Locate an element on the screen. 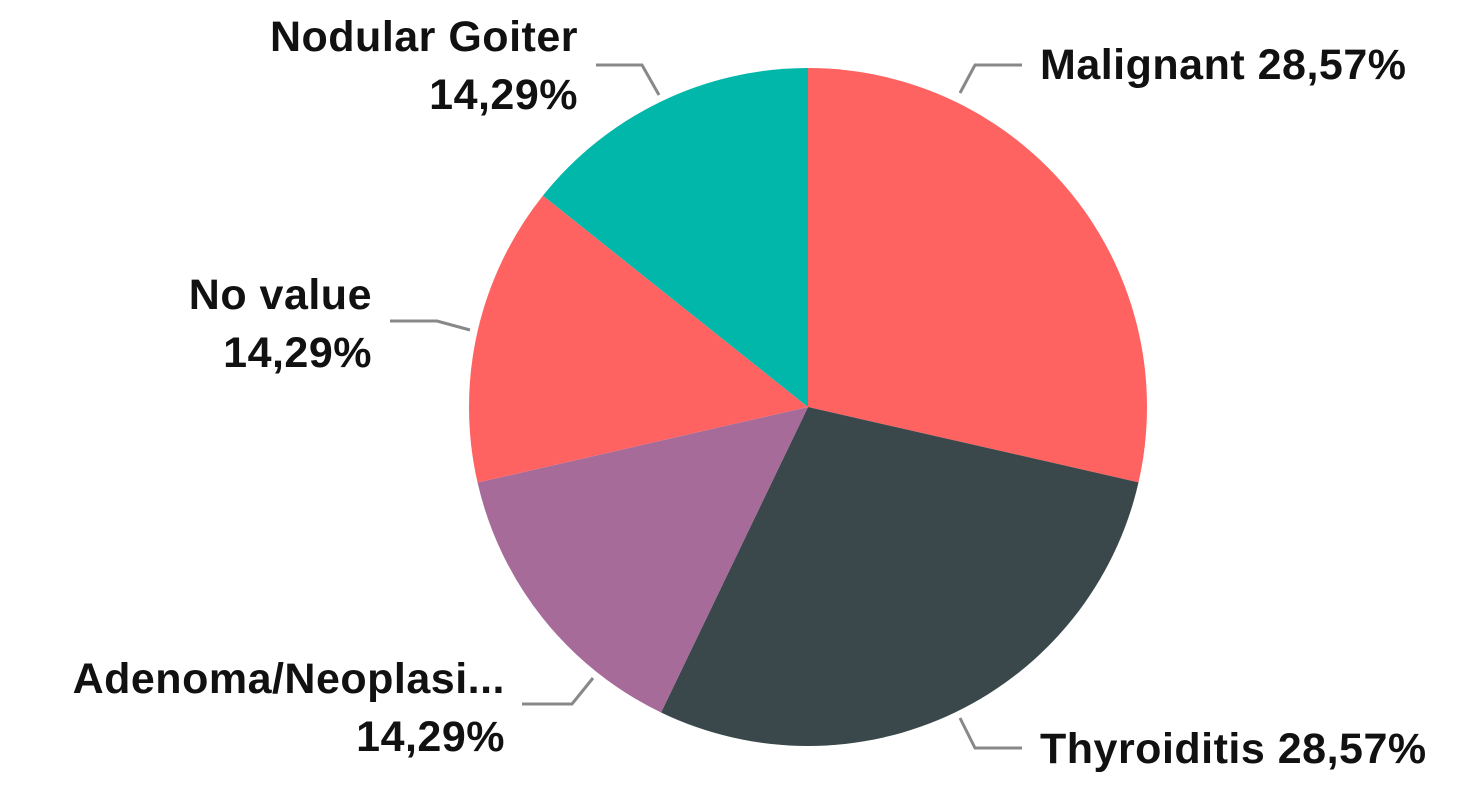 The width and height of the screenshot is (1481, 789). category-label: Malignant is located at coordinates (1142, 65).